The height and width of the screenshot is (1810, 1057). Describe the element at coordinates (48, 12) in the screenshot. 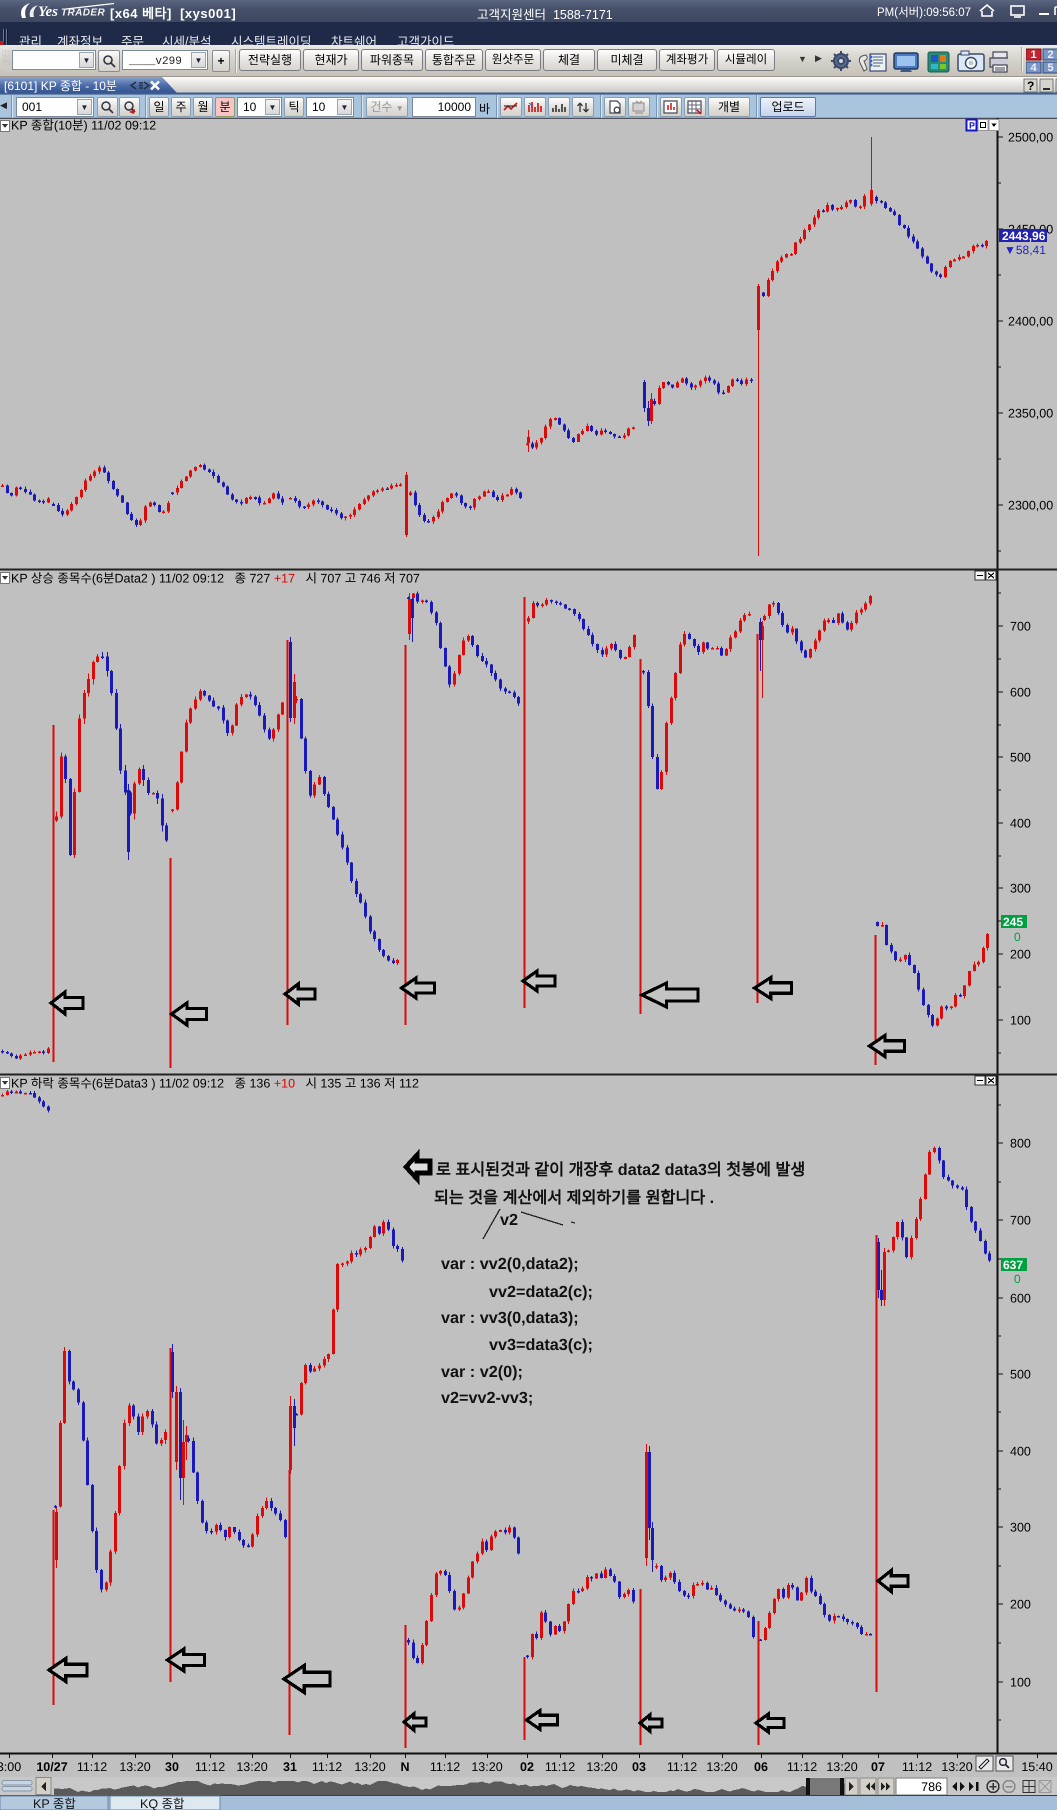

I see `svg-text: Yes` at that location.